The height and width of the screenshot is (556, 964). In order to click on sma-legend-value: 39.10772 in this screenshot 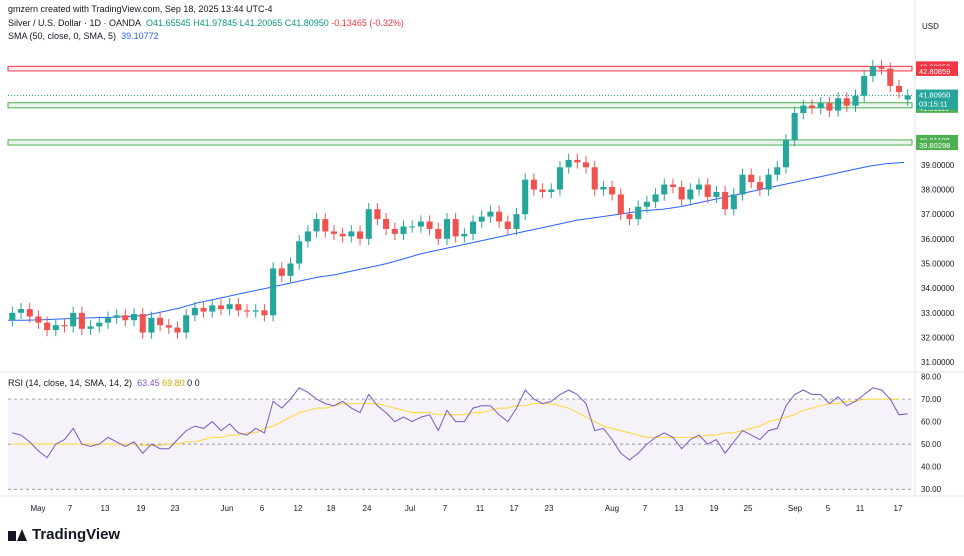, I will do `click(140, 36)`.